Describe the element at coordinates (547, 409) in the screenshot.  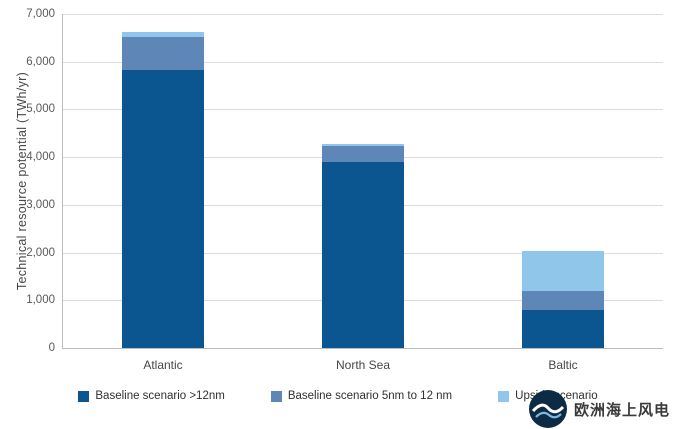
I see `watermark-logo-icon` at that location.